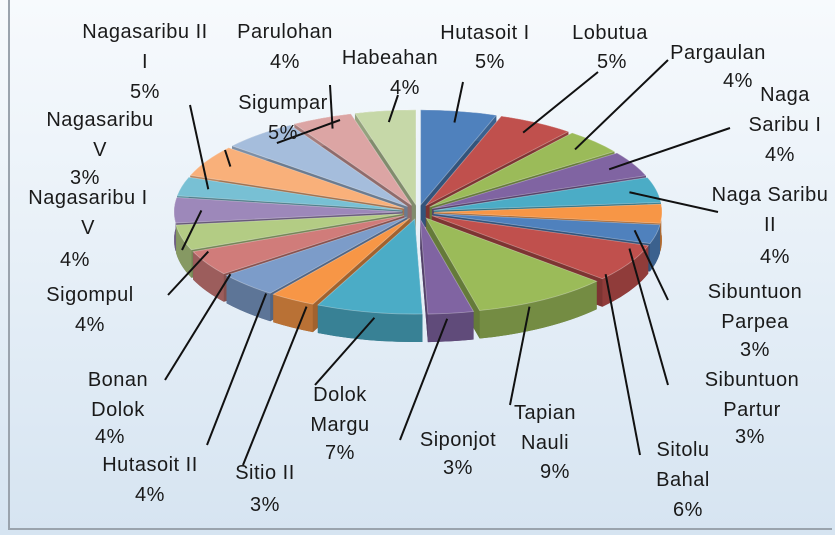 Image resolution: width=835 pixels, height=535 pixels. I want to click on slice-label: Lobutua, so click(610, 33).